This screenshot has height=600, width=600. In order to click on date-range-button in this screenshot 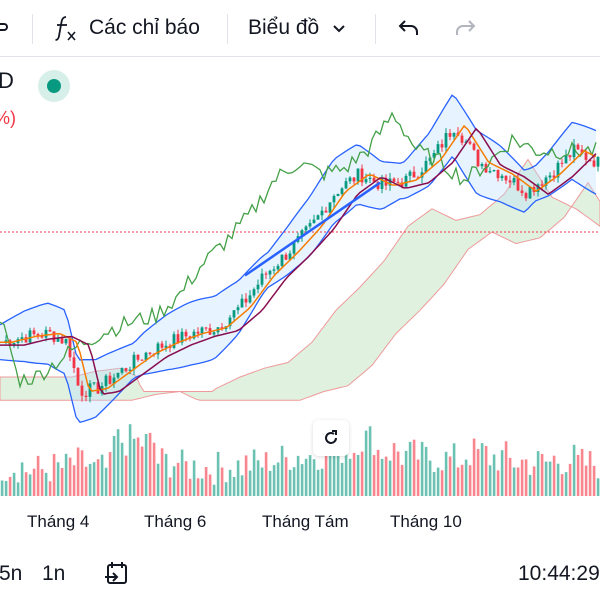, I will do `click(117, 574)`.